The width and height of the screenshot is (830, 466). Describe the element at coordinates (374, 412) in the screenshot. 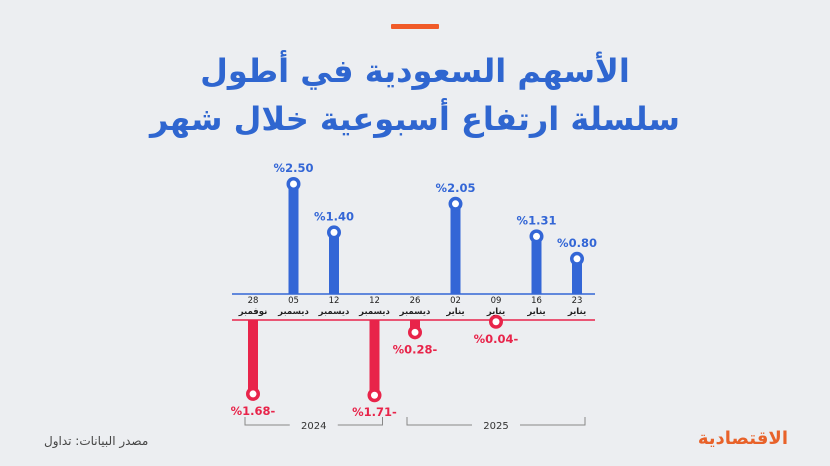

I see `data-label: %1.71-` at that location.